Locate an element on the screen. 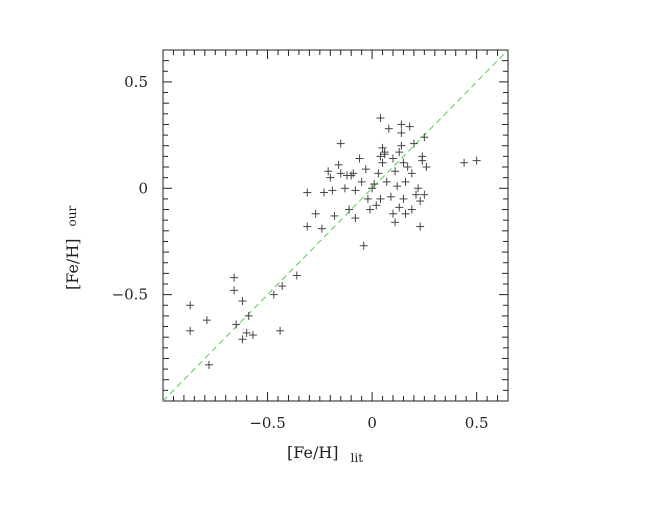 The width and height of the screenshot is (660, 510). y-axis-label-sub: our is located at coordinates (72, 216).